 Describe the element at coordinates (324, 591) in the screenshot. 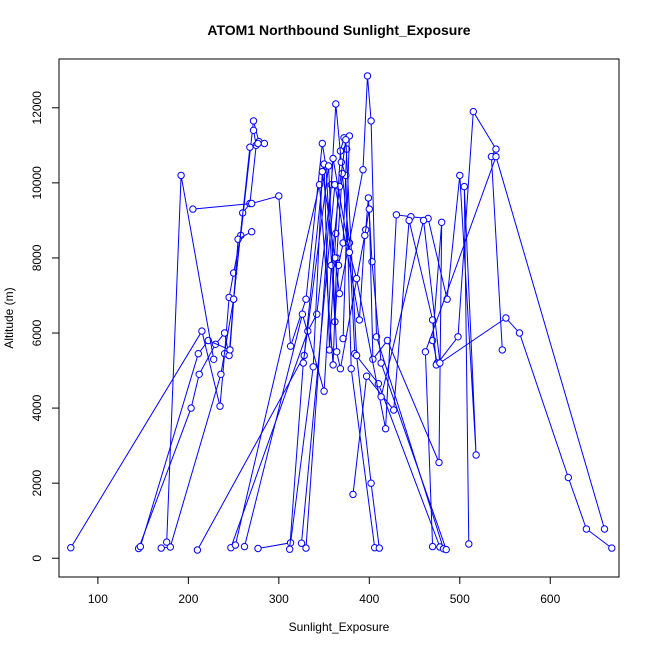

I see `x-axis: 100 200 300 400 500 600` at that location.